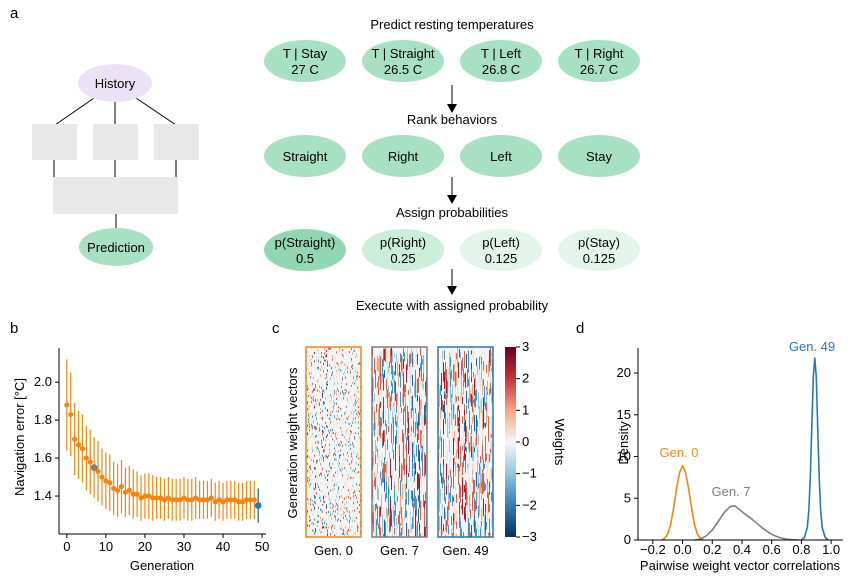 The width and height of the screenshot is (850, 577). I want to click on colorbar-tick-label: 2, so click(525, 378).